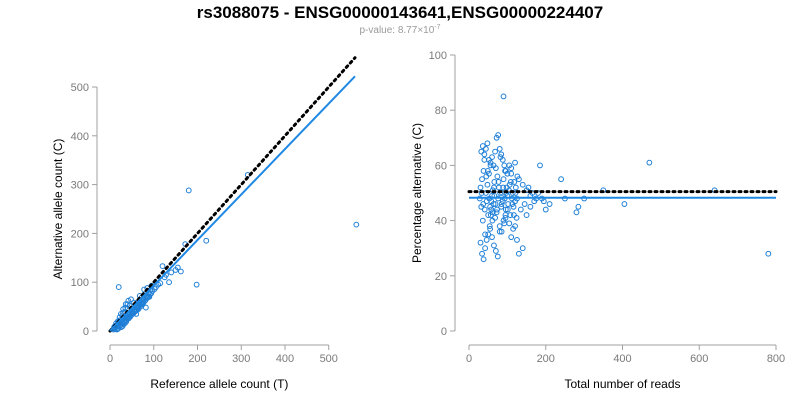 The image size is (800, 400). What do you see at coordinates (80, 137) in the screenshot?
I see `y-tick-label: 400` at bounding box center [80, 137].